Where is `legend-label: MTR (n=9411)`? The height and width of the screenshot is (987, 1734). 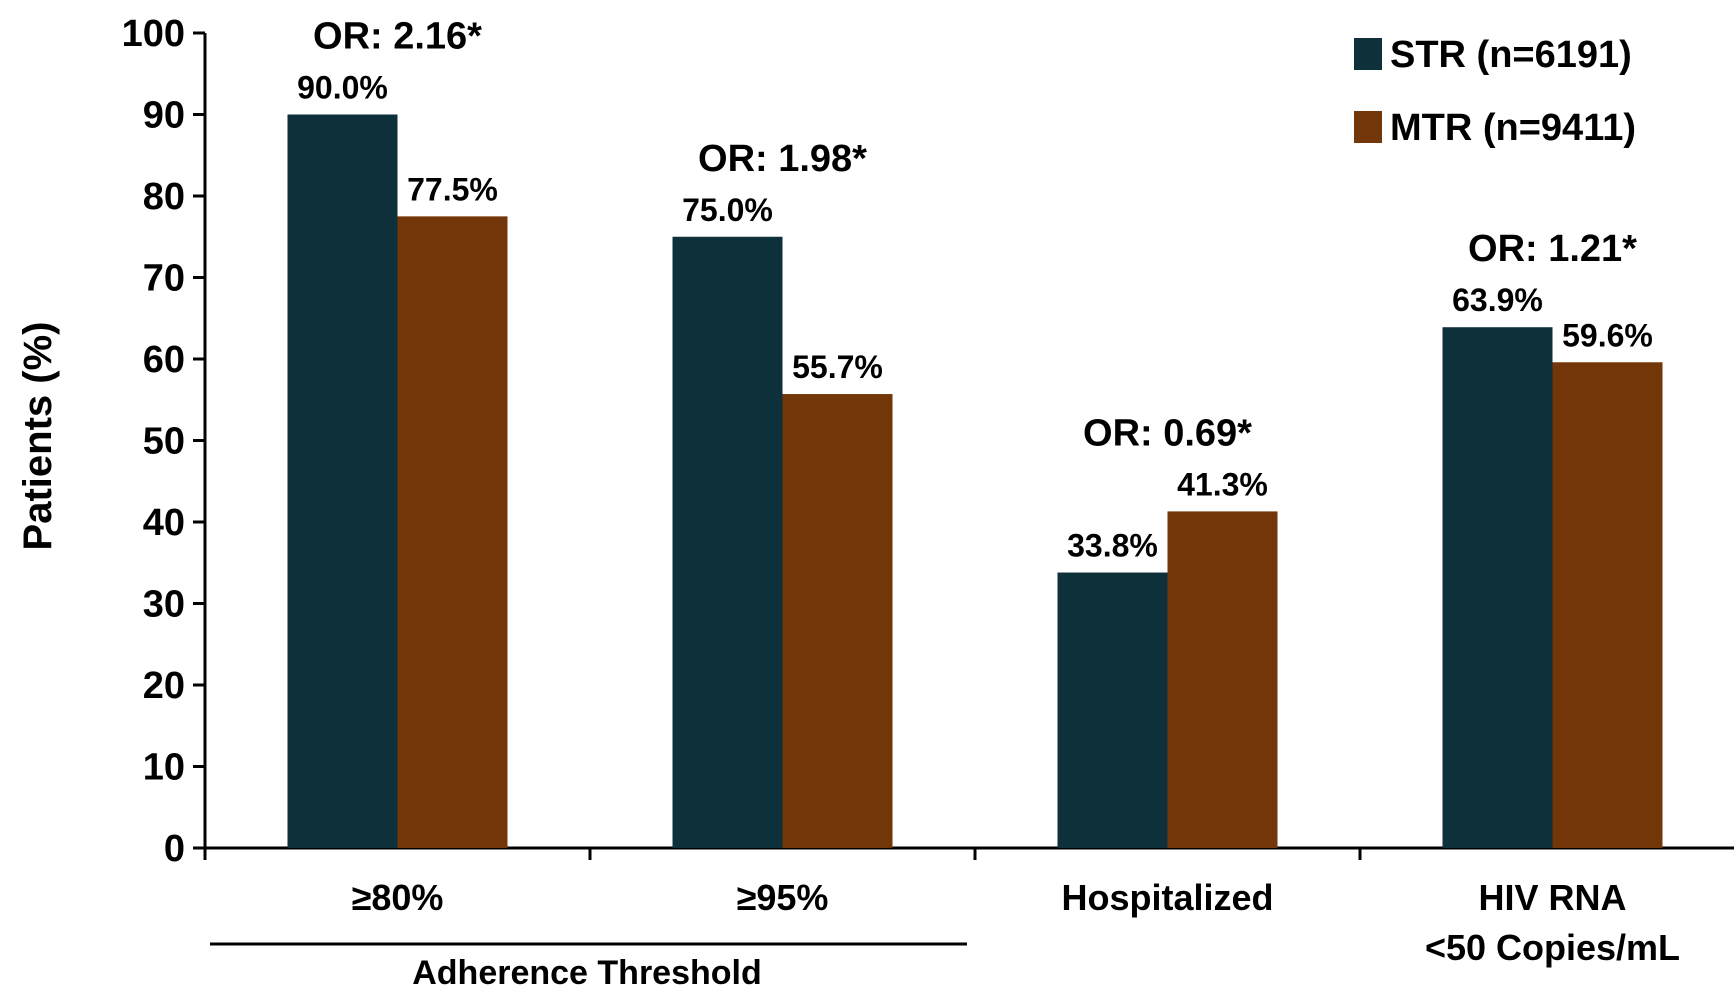
legend-label: MTR (n=9411) is located at coordinates (1513, 128).